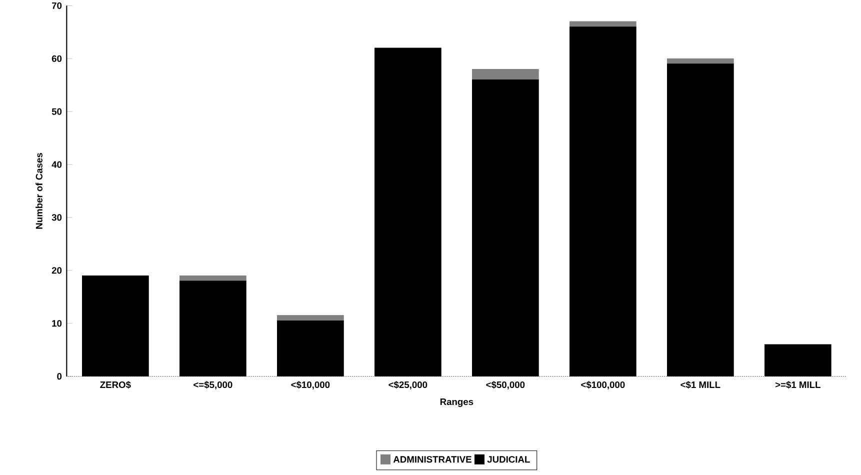 The width and height of the screenshot is (861, 475). I want to click on y-tick-label: 10, so click(57, 323).